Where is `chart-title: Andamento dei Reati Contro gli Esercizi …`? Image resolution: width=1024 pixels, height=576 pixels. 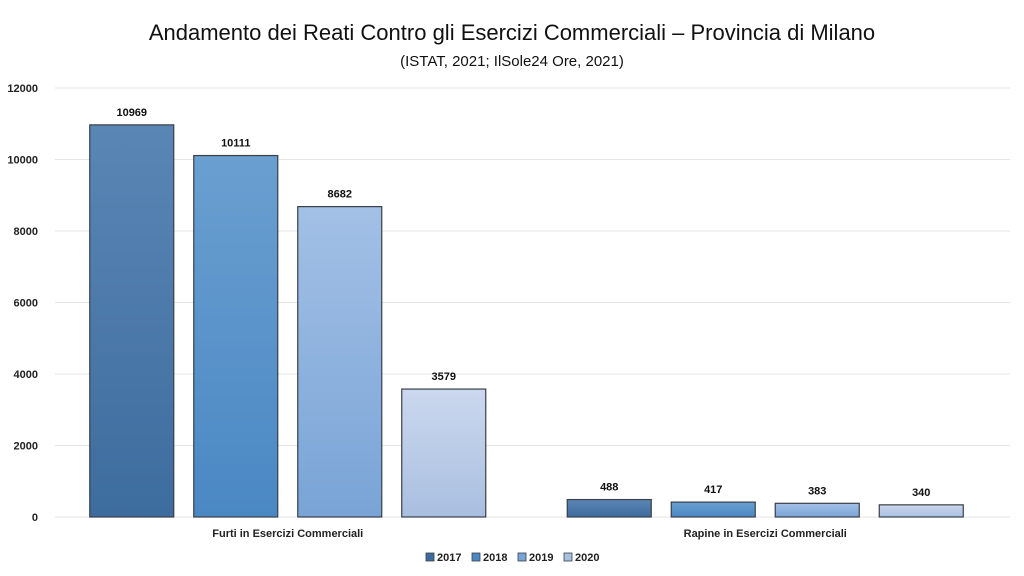
chart-title: Andamento dei Reati Contro gli Esercizi … is located at coordinates (512, 32).